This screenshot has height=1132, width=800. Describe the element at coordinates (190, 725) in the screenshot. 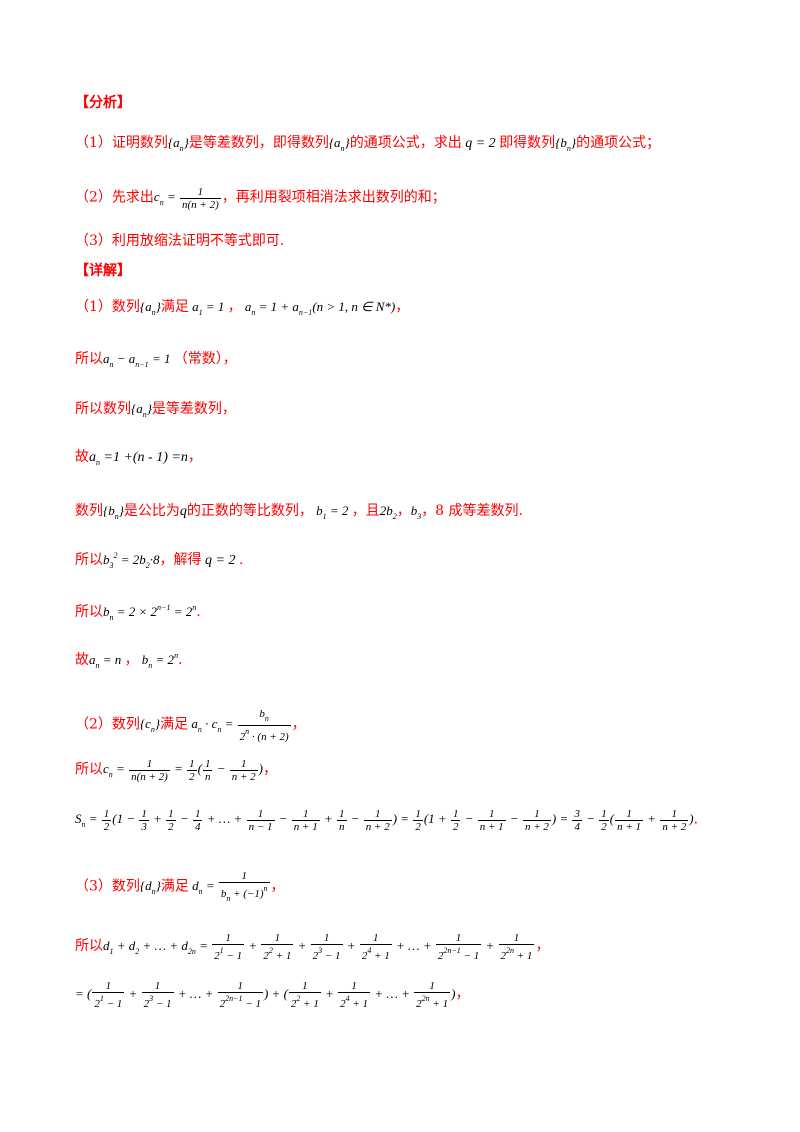

I see `detail-line-9: （2）数列{cn}满足 an · cn = bn 2n · (n + 2)，` at that location.